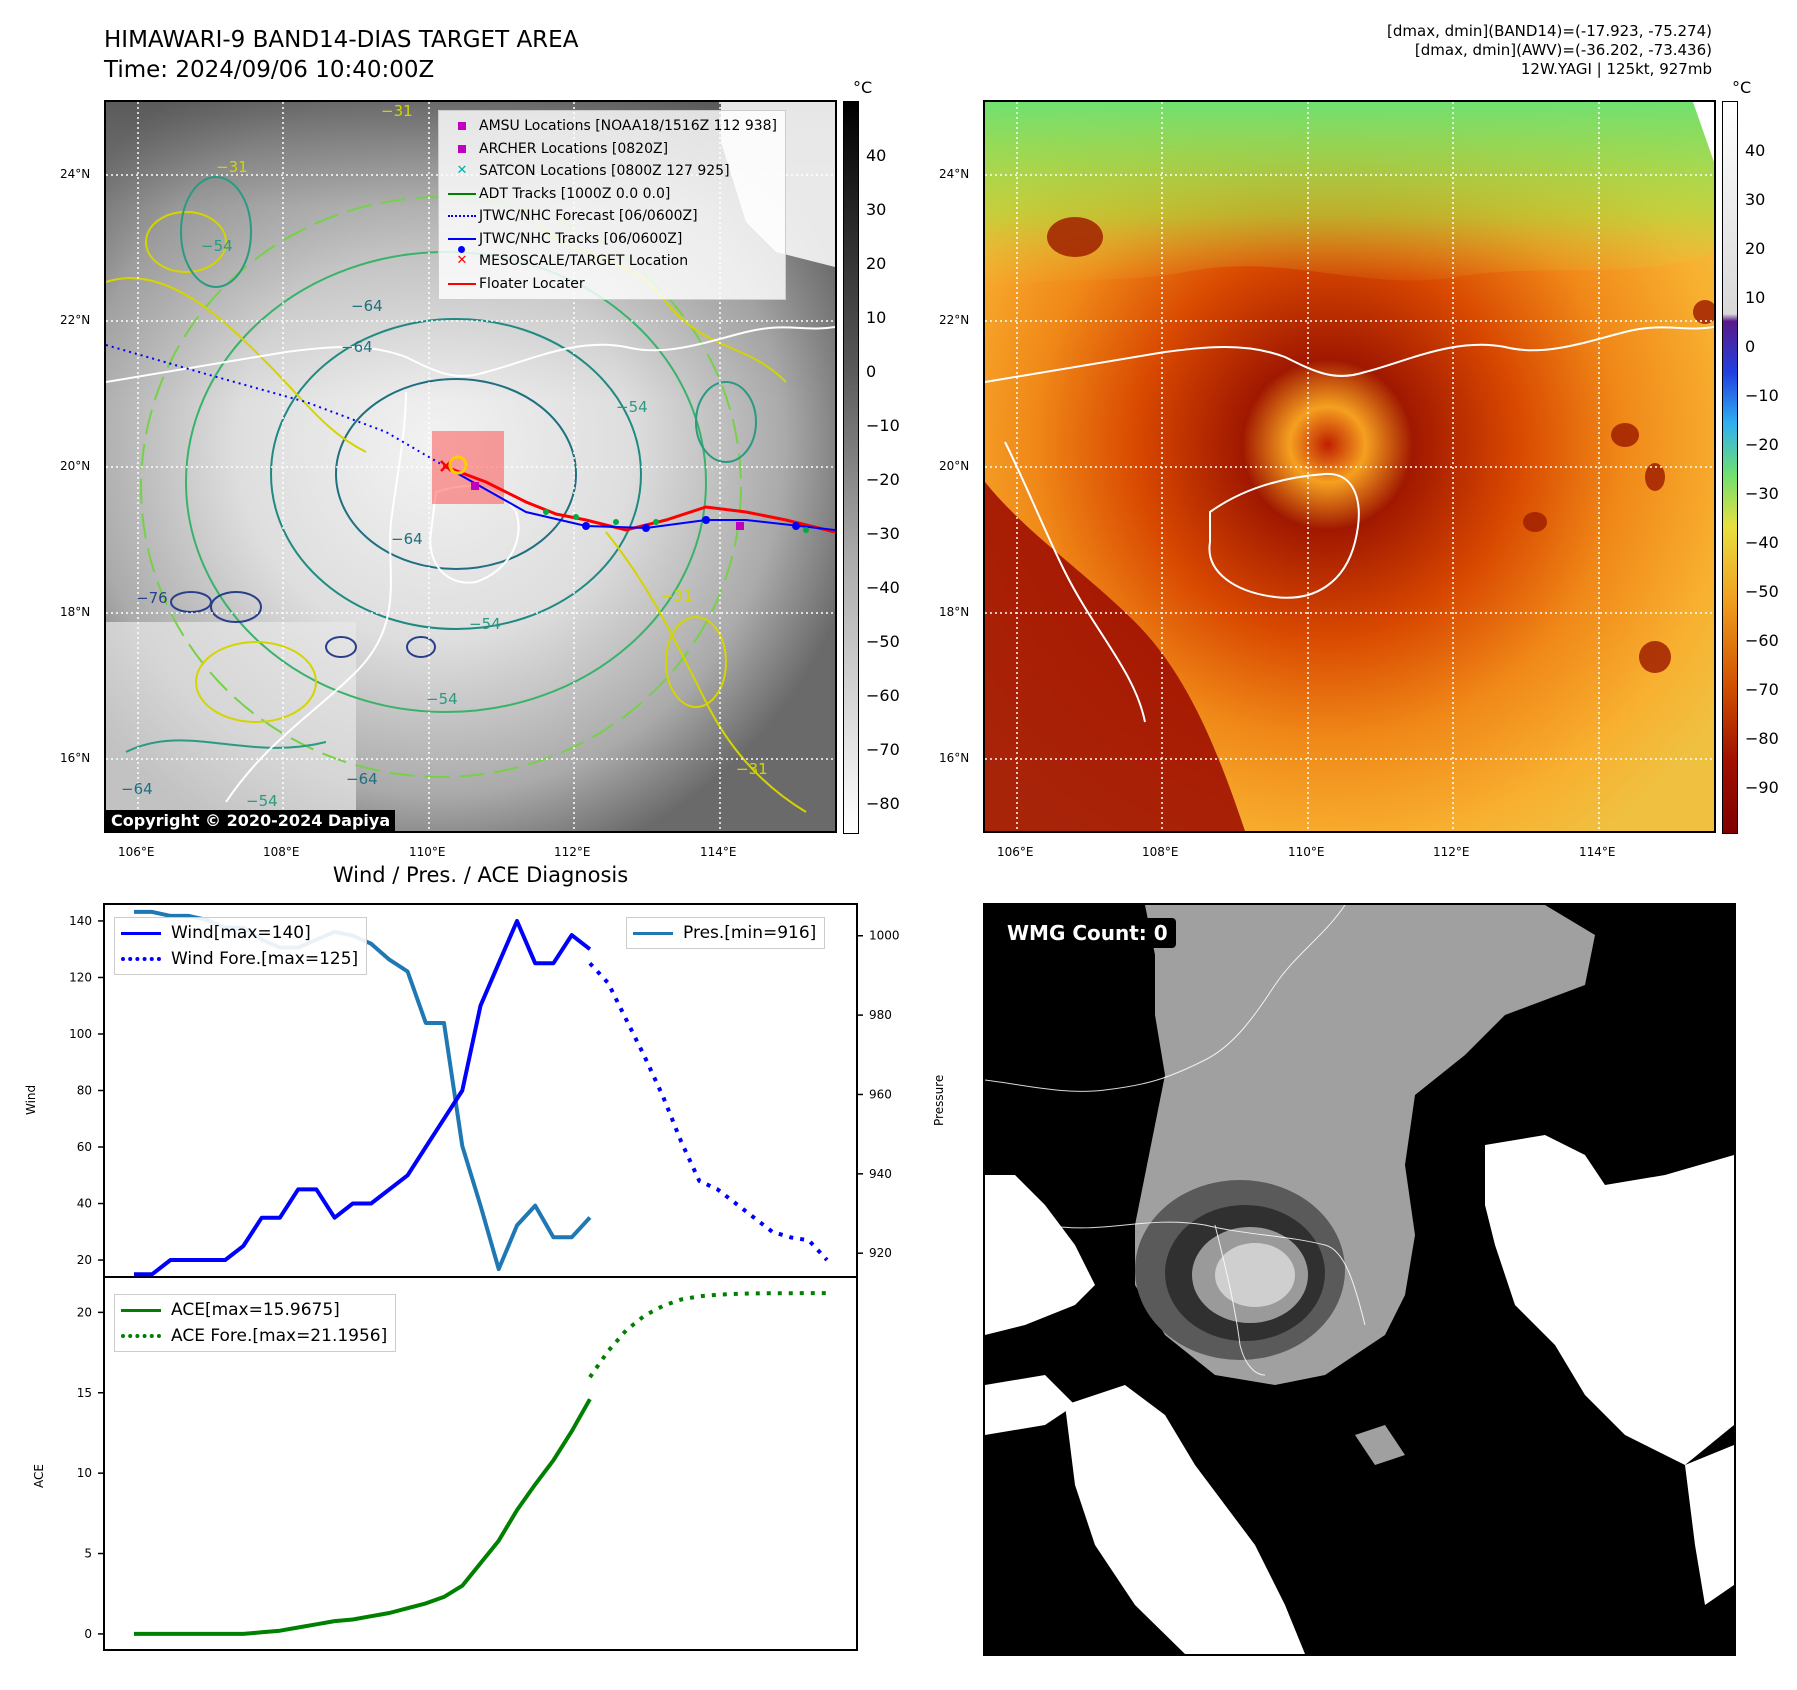 Image resolution: width=1797 pixels, height=1690 pixels. What do you see at coordinates (871, 371) in the screenshot?
I see `colorbar-left-tick: 0` at bounding box center [871, 371].